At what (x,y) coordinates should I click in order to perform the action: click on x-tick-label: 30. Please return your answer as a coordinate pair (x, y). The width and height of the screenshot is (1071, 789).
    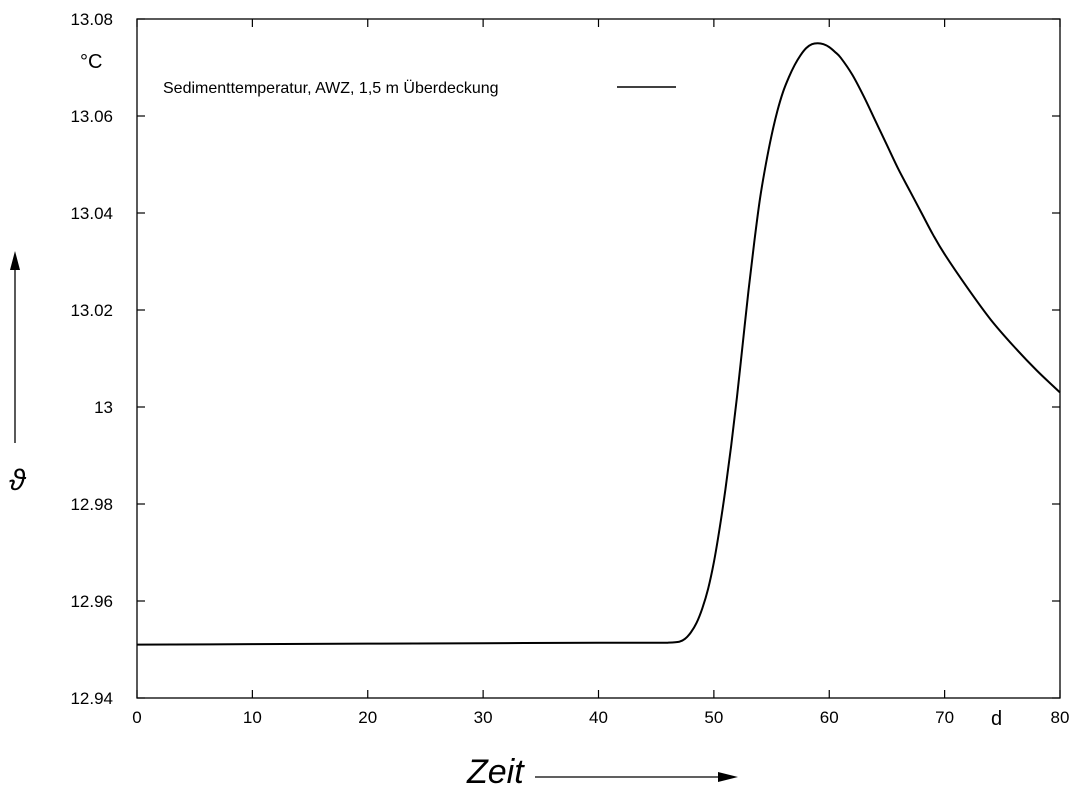
    Looking at the image, I should click on (483, 717).